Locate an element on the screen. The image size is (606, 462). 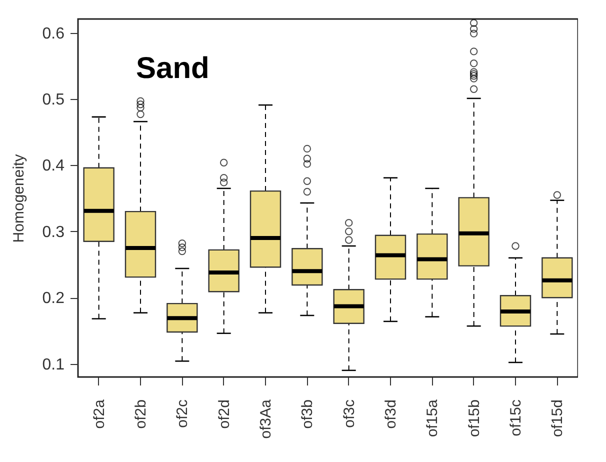
y-tick-label: 0.6 is located at coordinates (53, 33).